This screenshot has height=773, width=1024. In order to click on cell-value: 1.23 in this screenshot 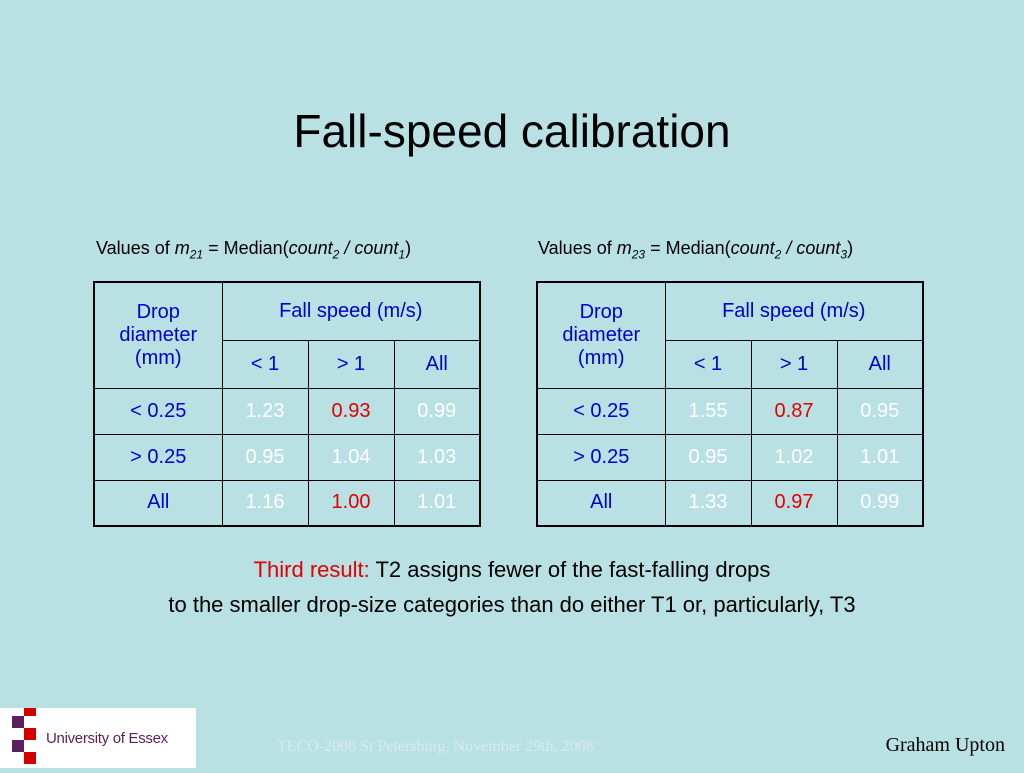, I will do `click(265, 411)`.